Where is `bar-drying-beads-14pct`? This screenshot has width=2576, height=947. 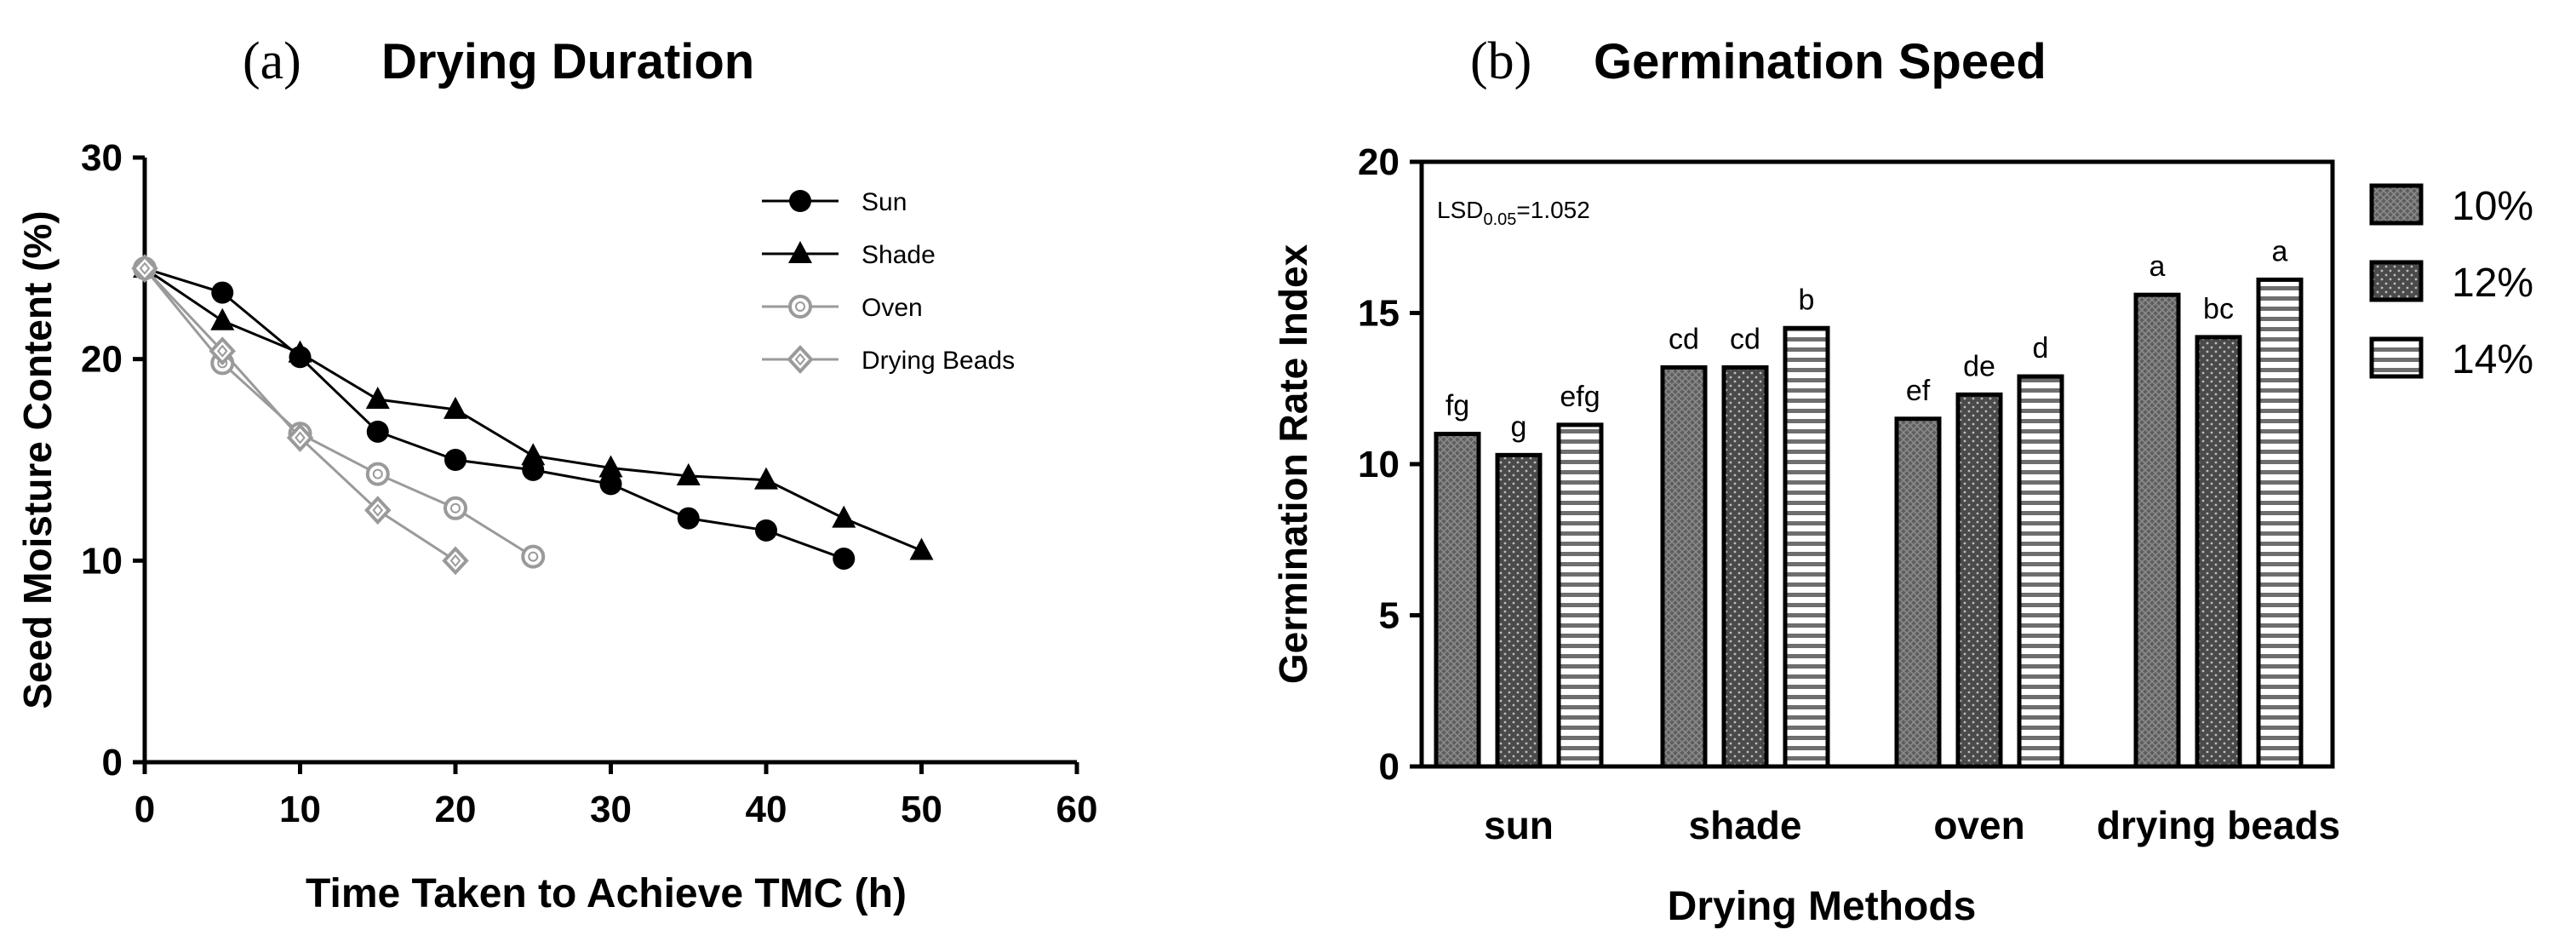 bar-drying-beads-14pct is located at coordinates (2280, 523).